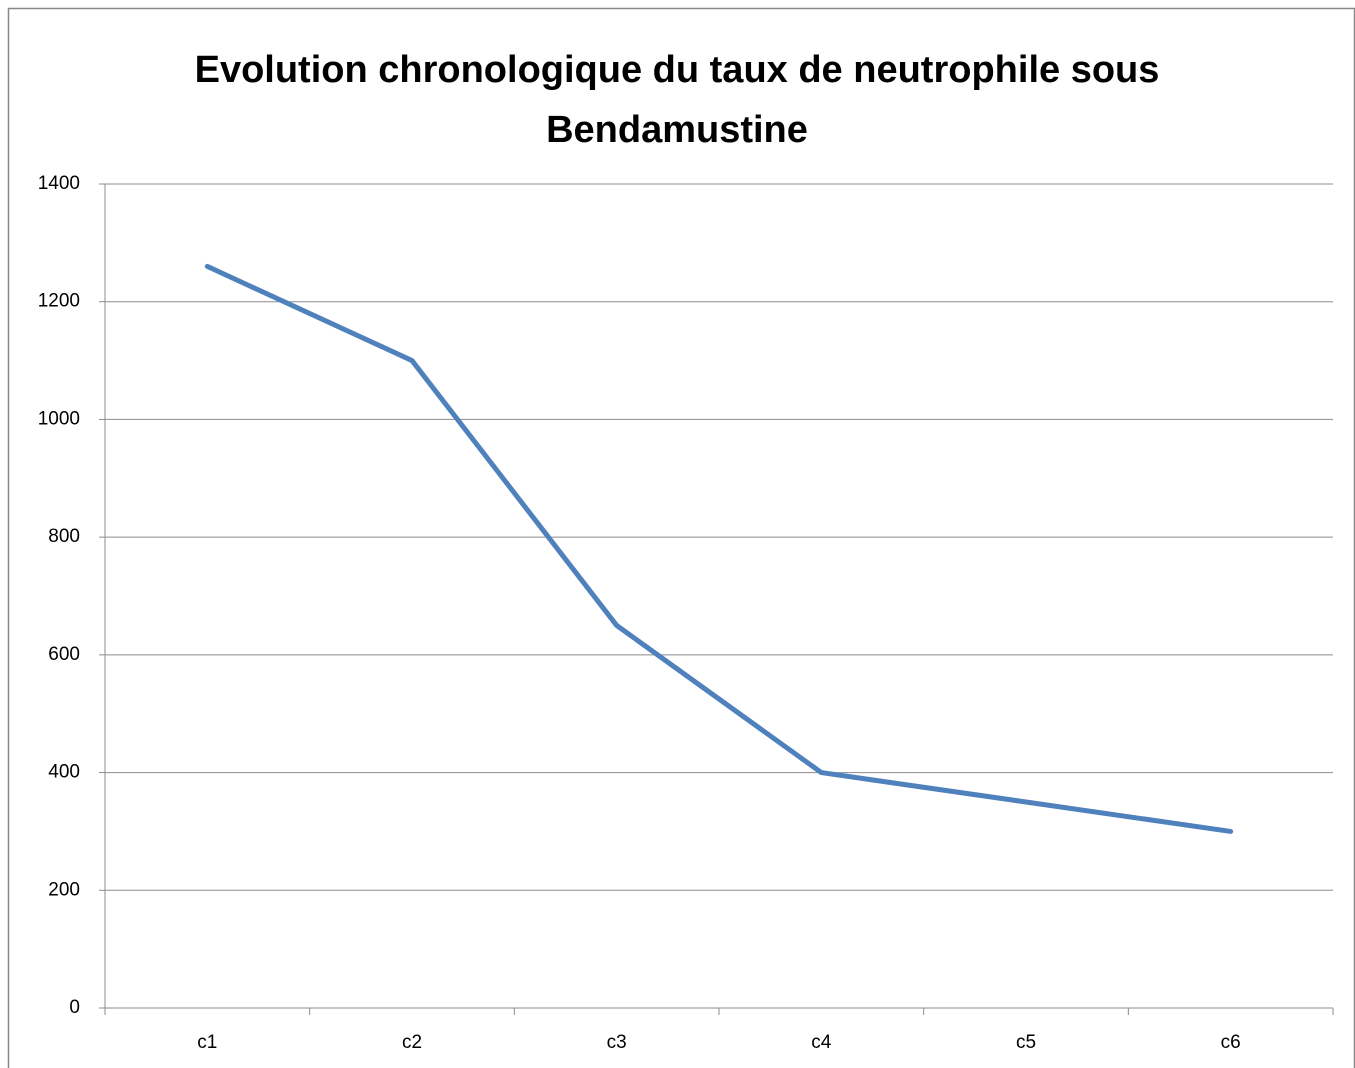  Describe the element at coordinates (64, 536) in the screenshot. I see `y-tick-label: 800` at that location.